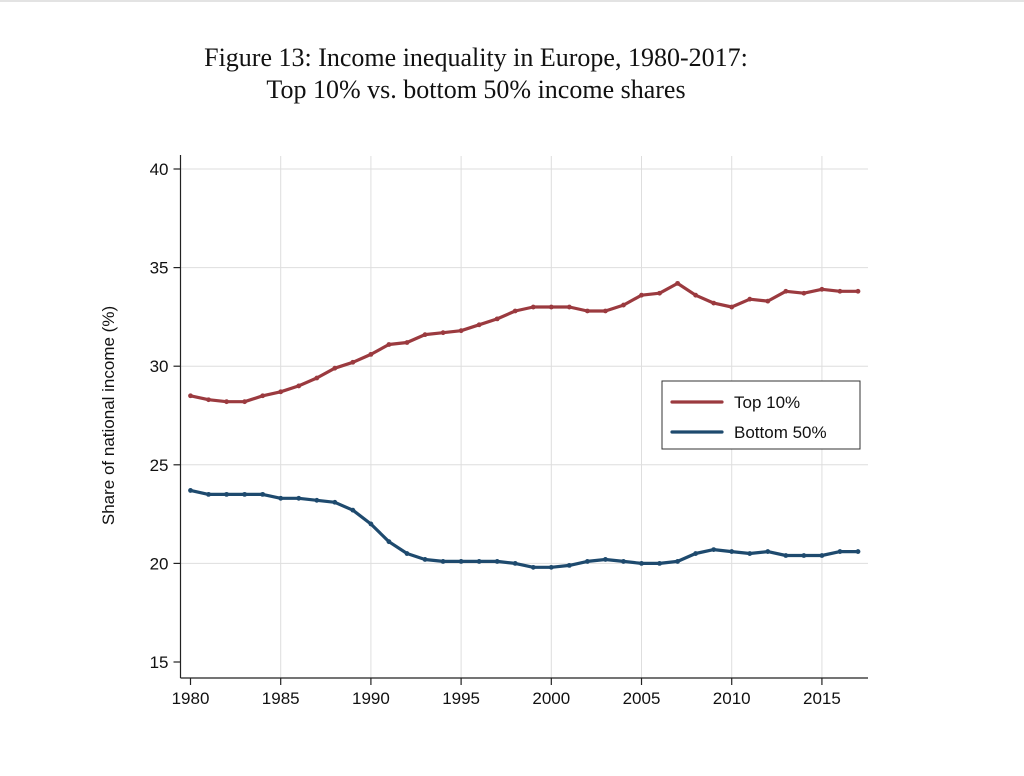  Describe the element at coordinates (551, 698) in the screenshot. I see `x-tick-label: 2000` at that location.